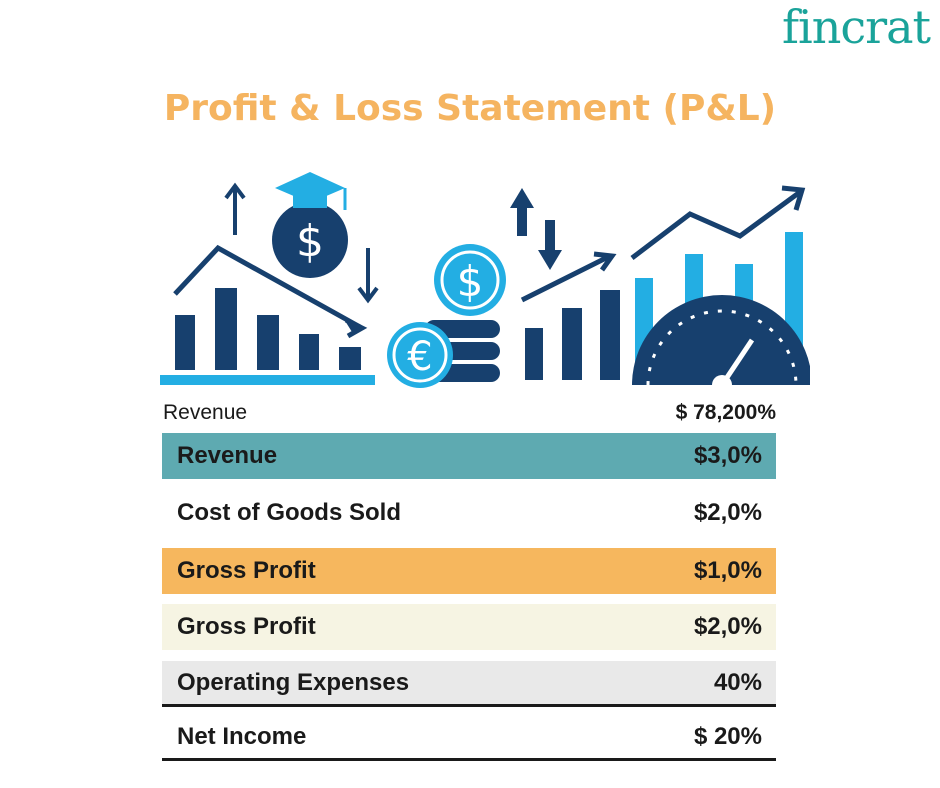 Image resolution: width=940 pixels, height=788 pixels. Describe the element at coordinates (727, 570) in the screenshot. I see `row-value: $1,0%` at that location.